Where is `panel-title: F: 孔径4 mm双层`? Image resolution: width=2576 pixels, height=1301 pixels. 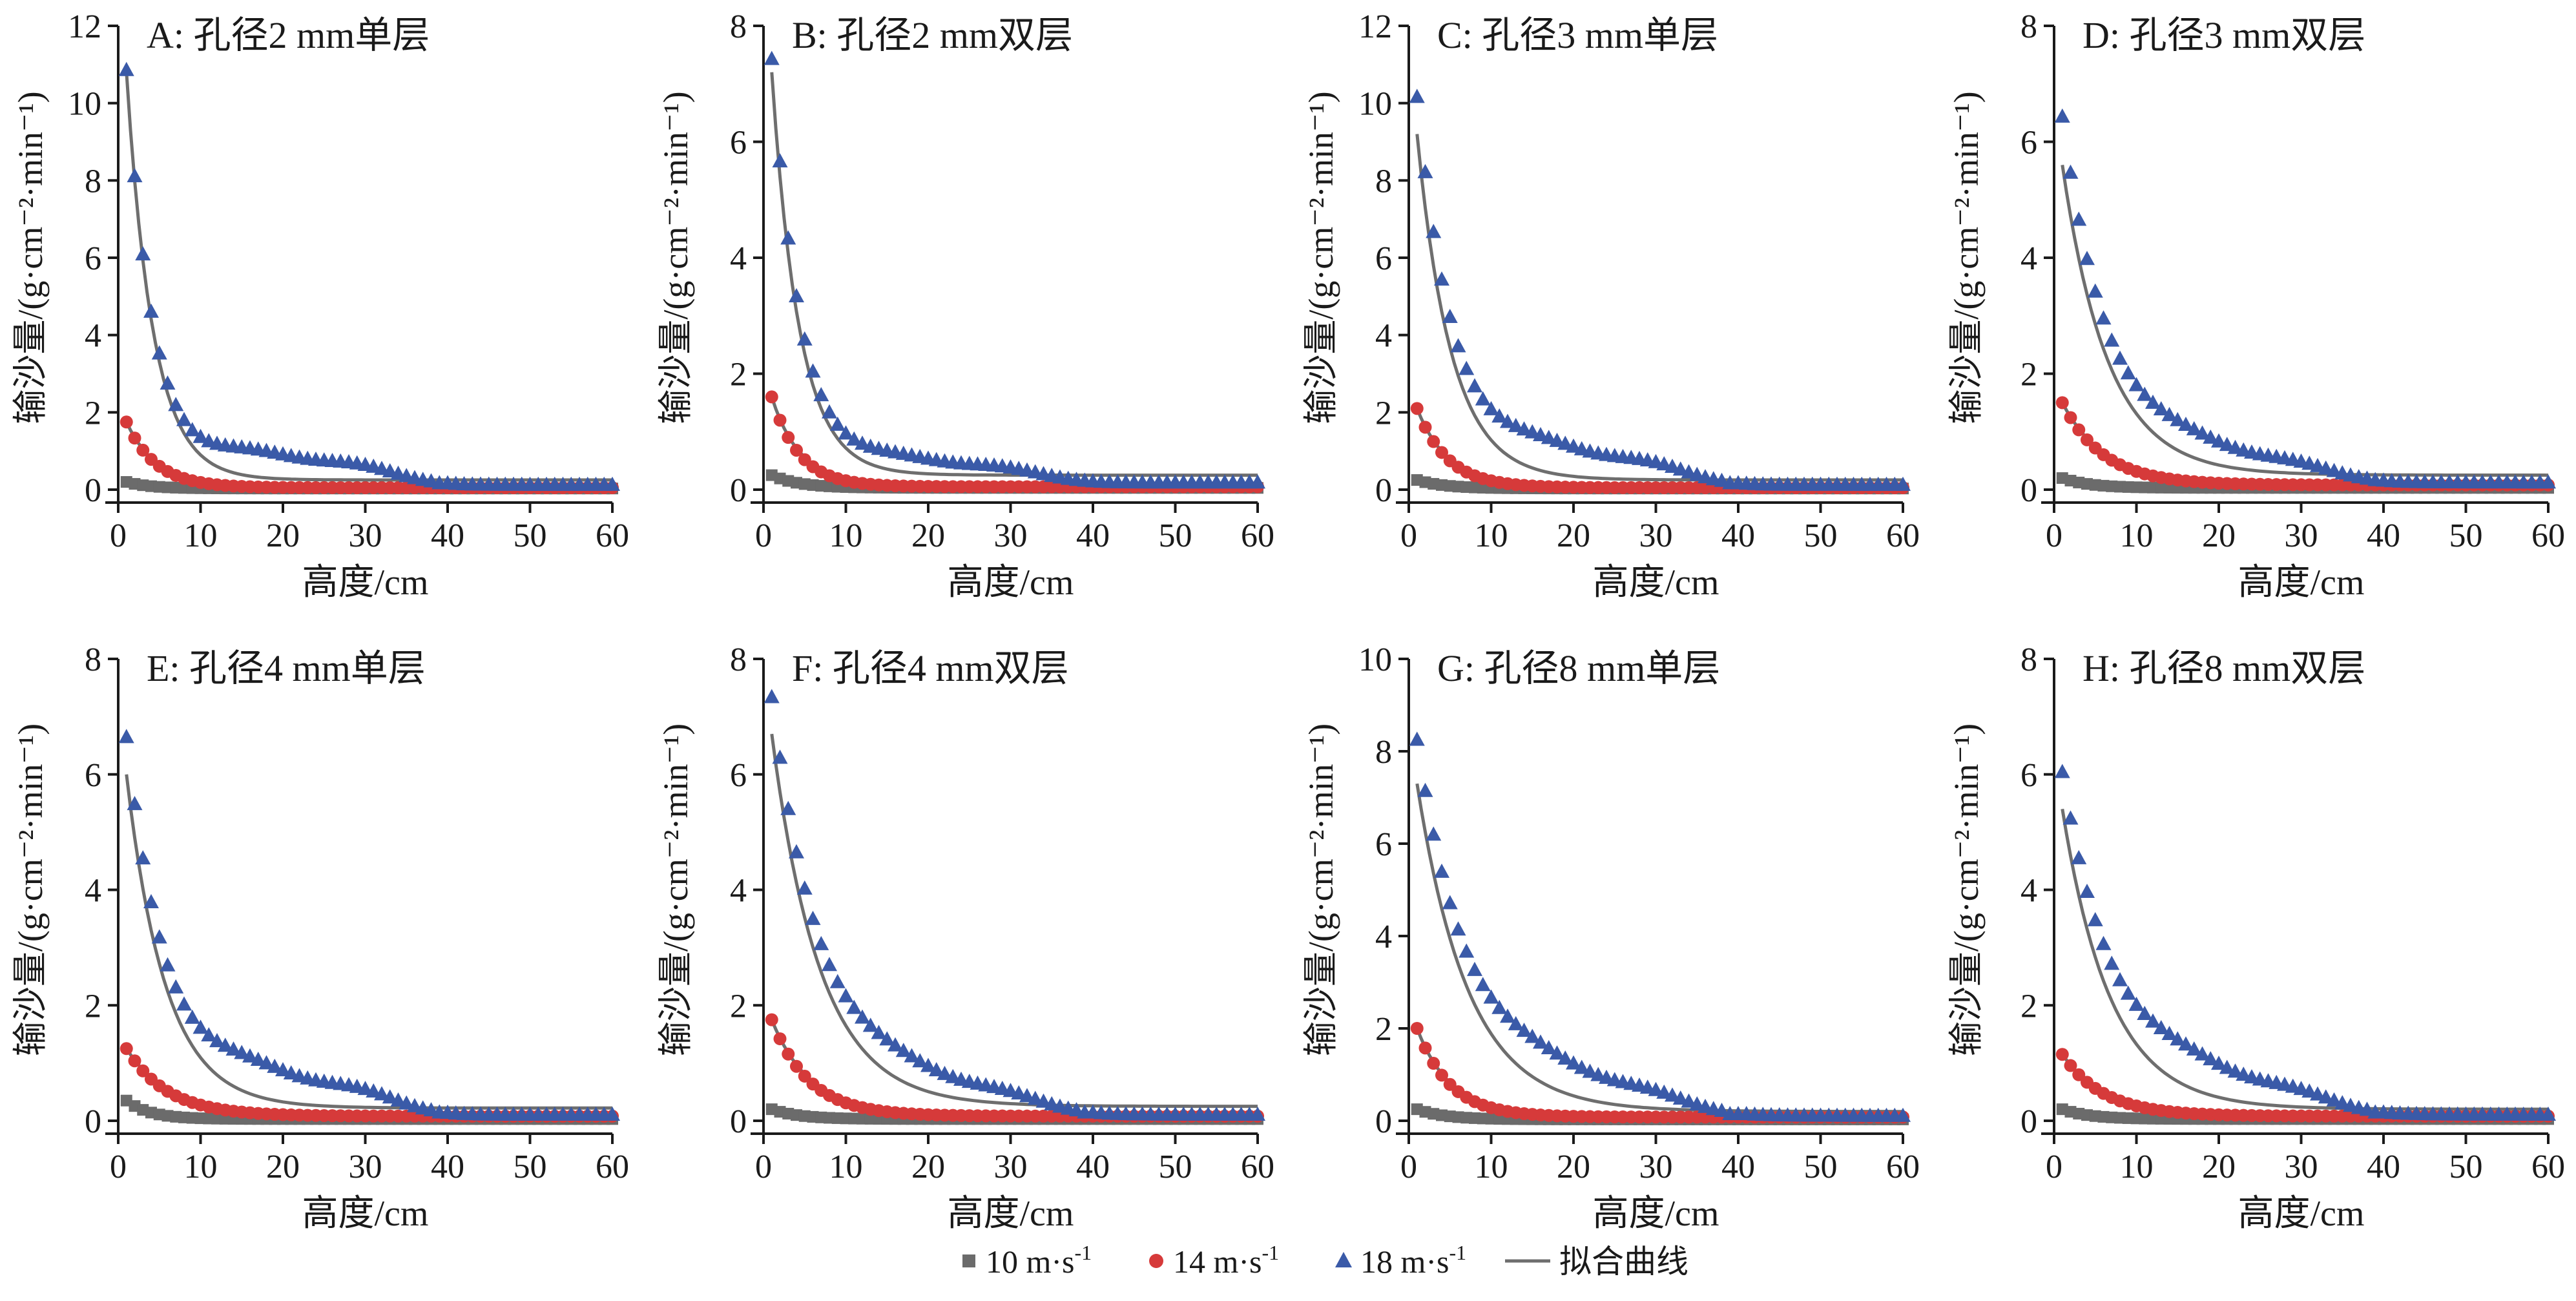 panel-title: F: 孔径4 mm双层 is located at coordinates (930, 668).